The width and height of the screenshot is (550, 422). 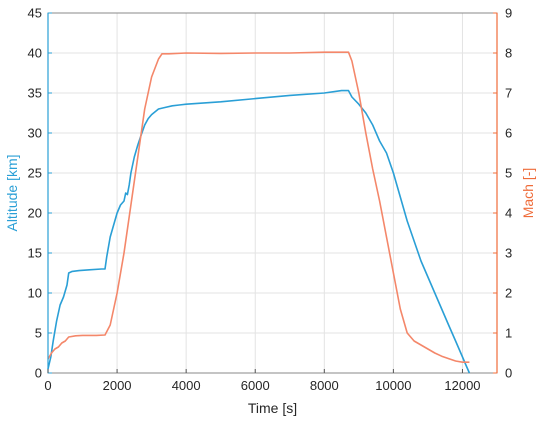 I want to click on left-y-tick-label: 40, so click(x=35, y=53).